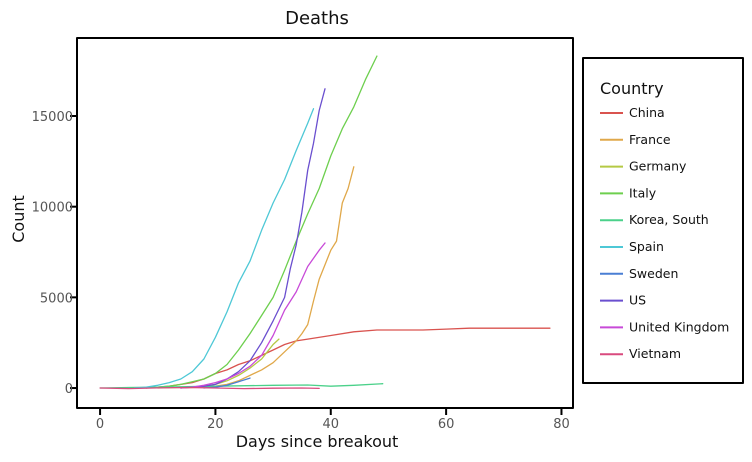 The width and height of the screenshot is (752, 462). Describe the element at coordinates (317, 18) in the screenshot. I see `chart-title: Deaths` at that location.